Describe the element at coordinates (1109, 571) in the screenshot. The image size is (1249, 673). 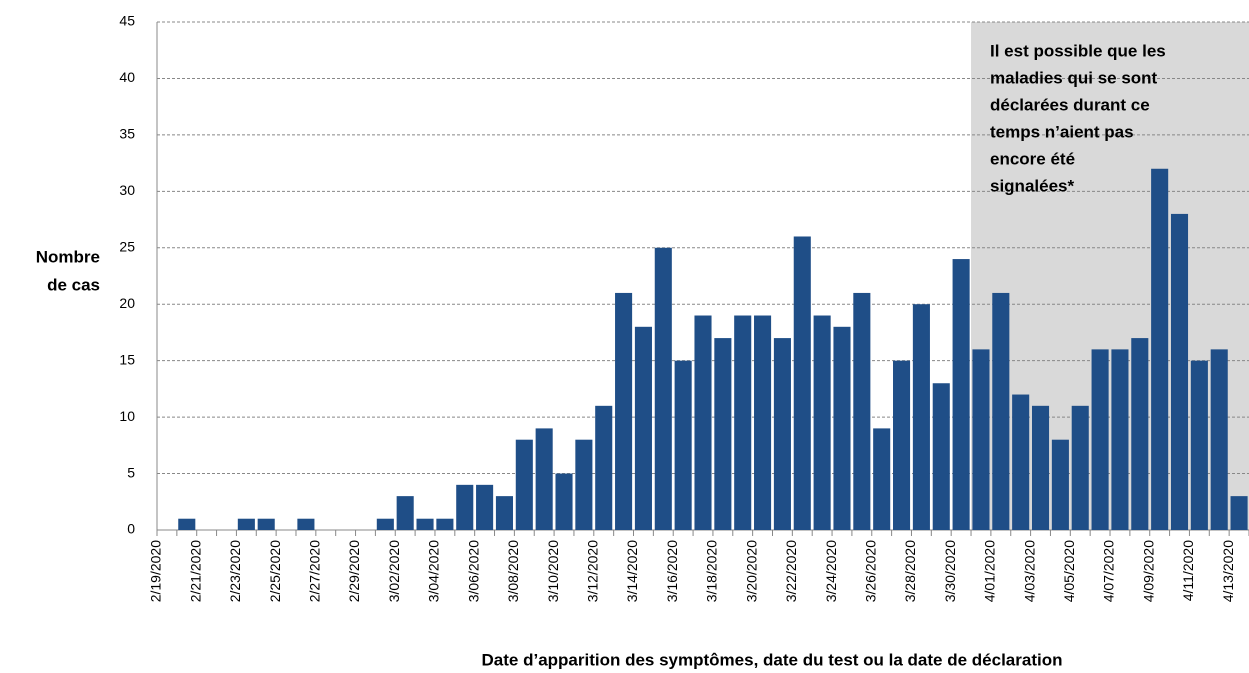
I see `x-tick-label: 4/07/2020` at that location.